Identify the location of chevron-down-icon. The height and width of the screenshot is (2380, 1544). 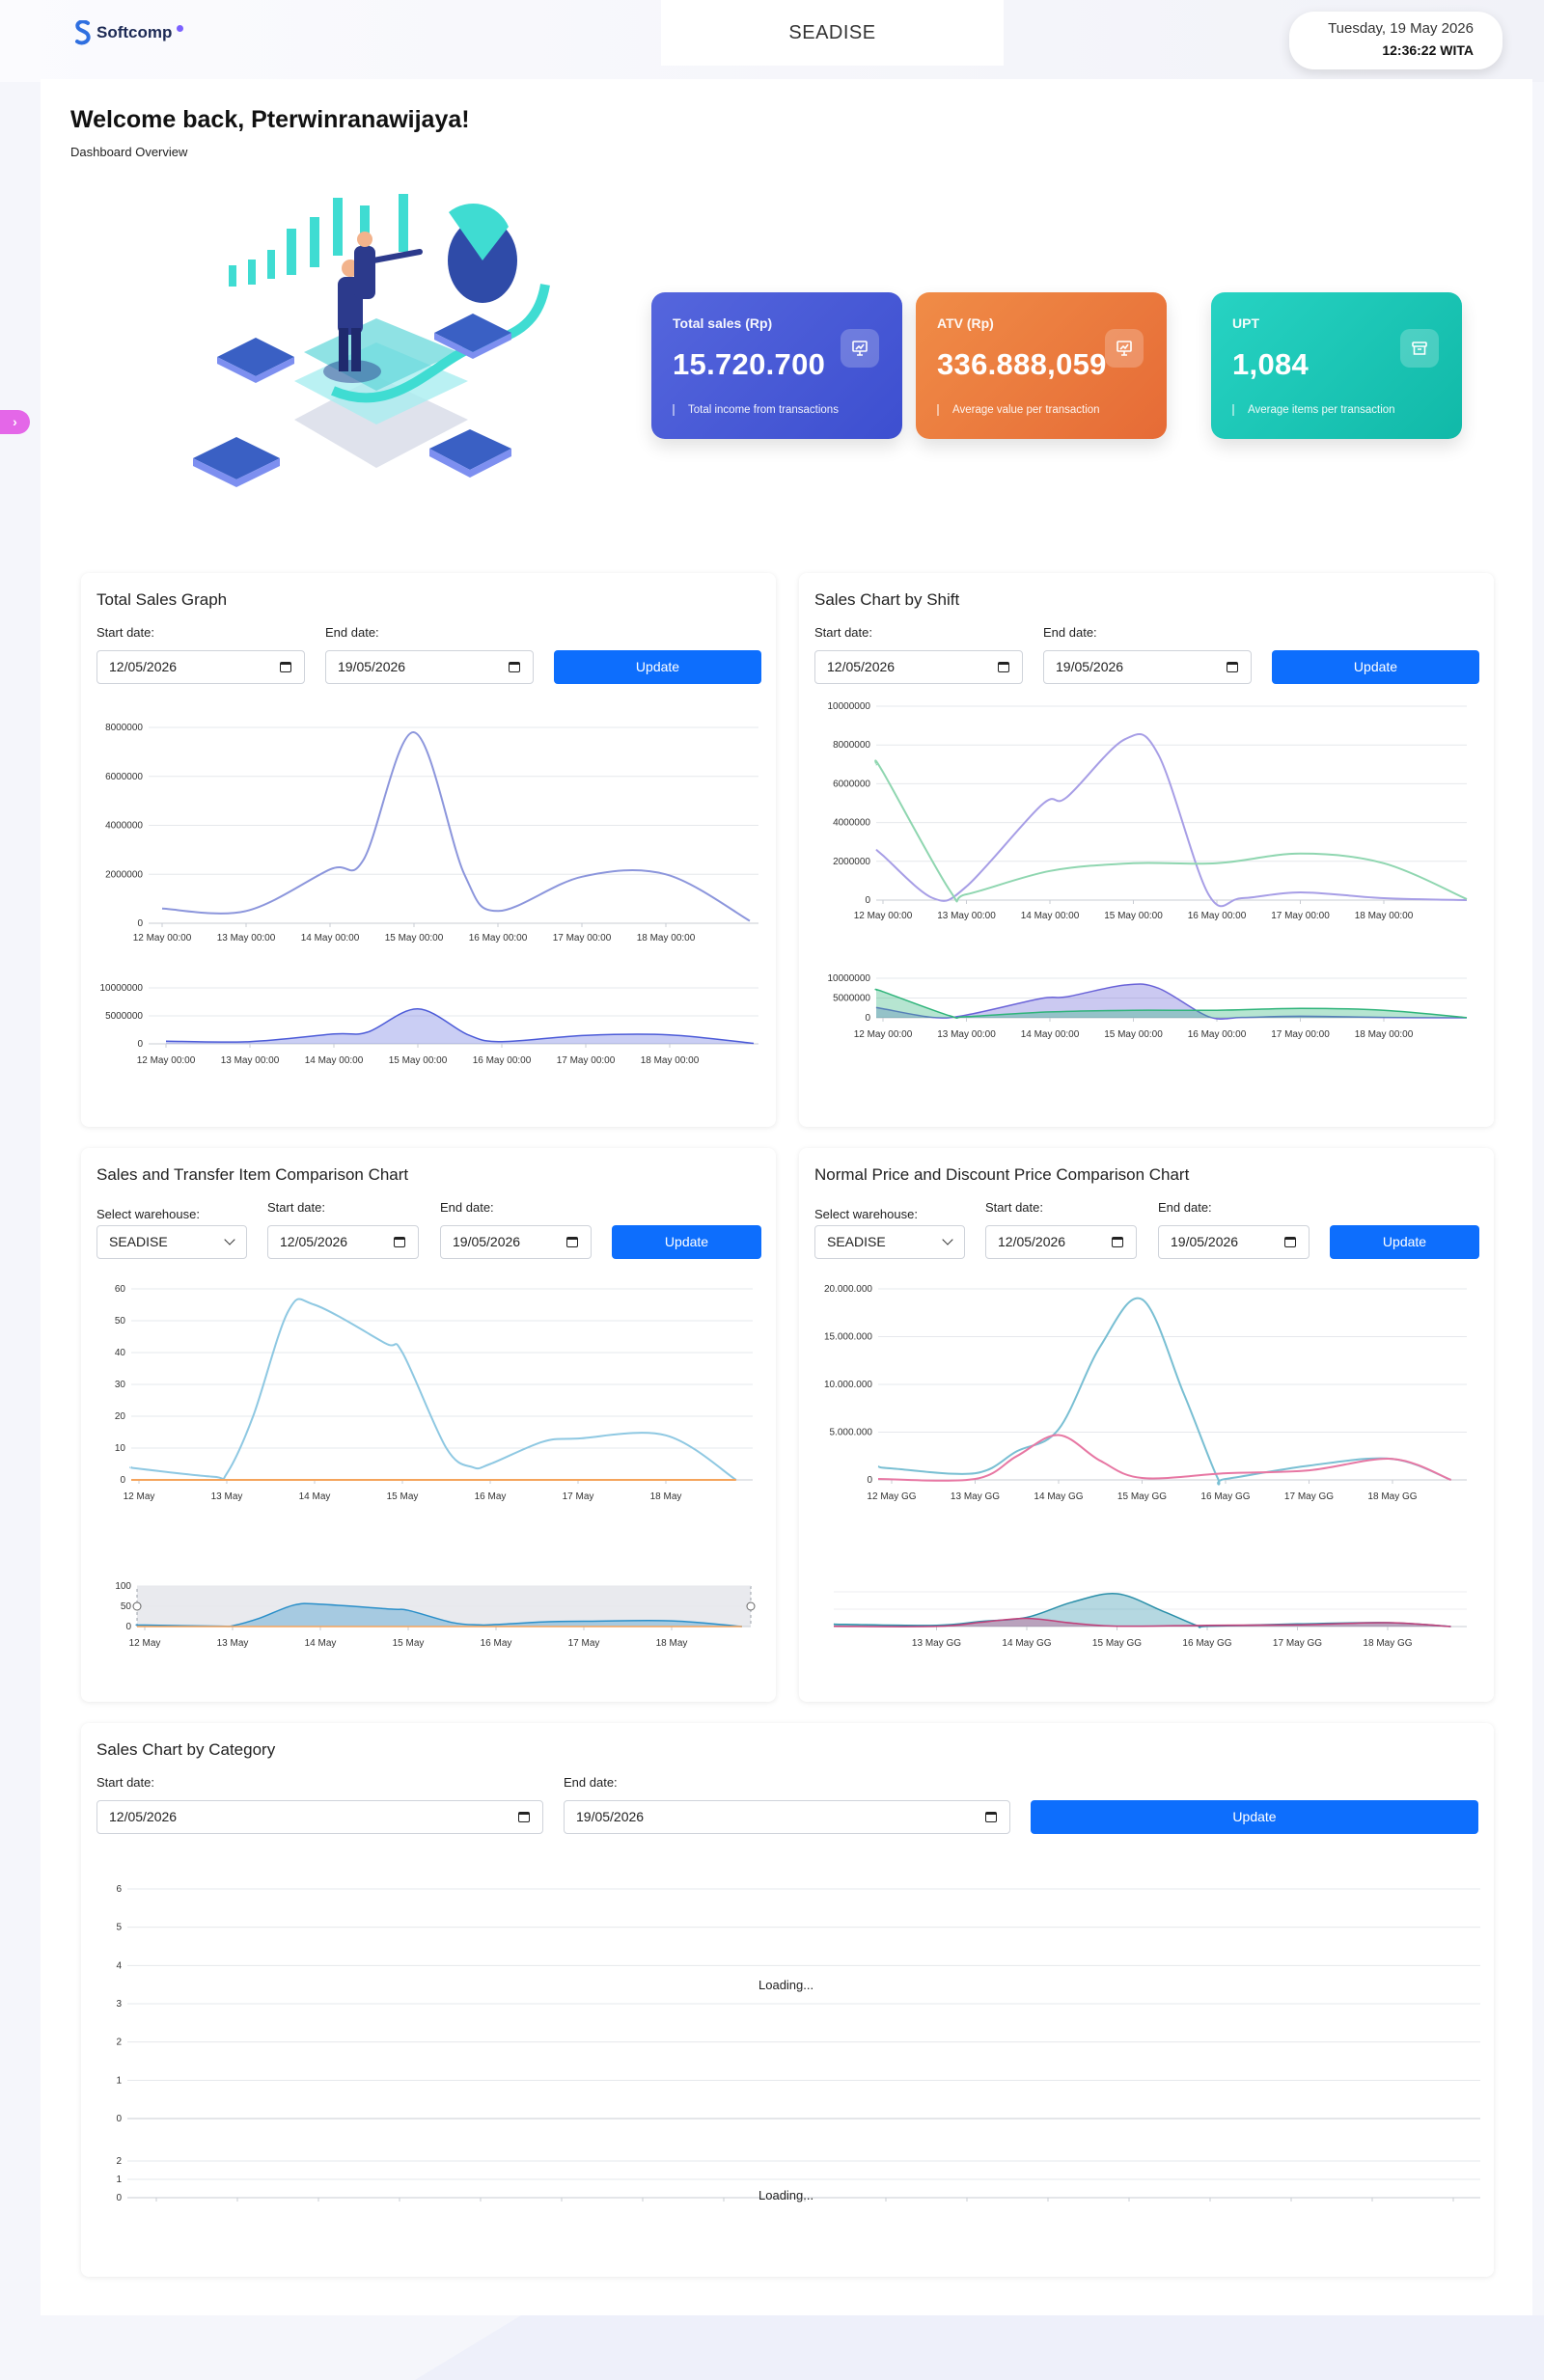
(229, 1240).